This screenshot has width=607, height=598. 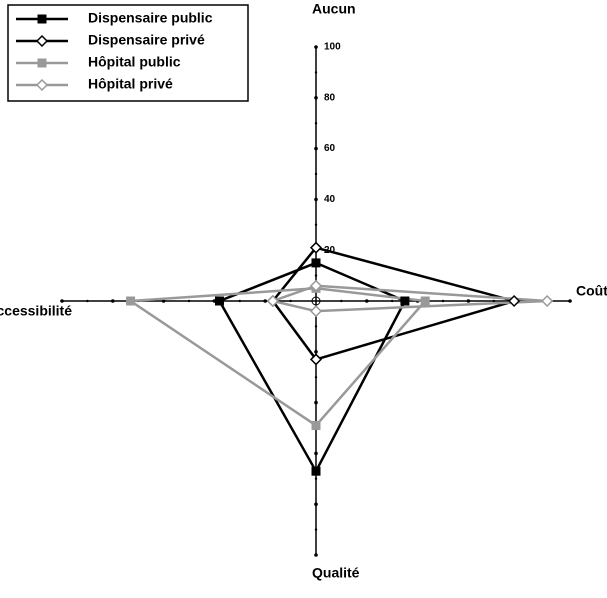 I want to click on legend-label: Dispensaire public, so click(x=150, y=18).